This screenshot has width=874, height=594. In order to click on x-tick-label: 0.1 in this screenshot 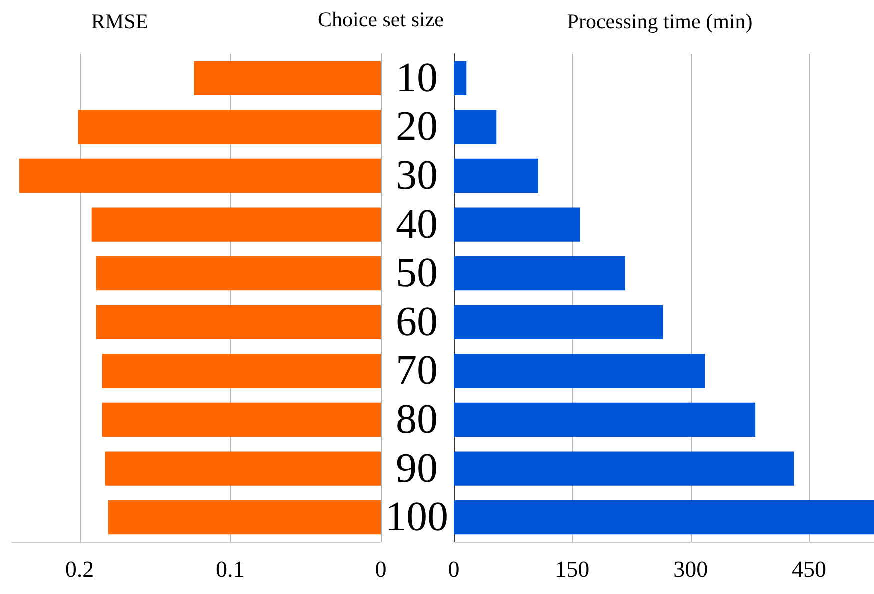, I will do `click(230, 569)`.